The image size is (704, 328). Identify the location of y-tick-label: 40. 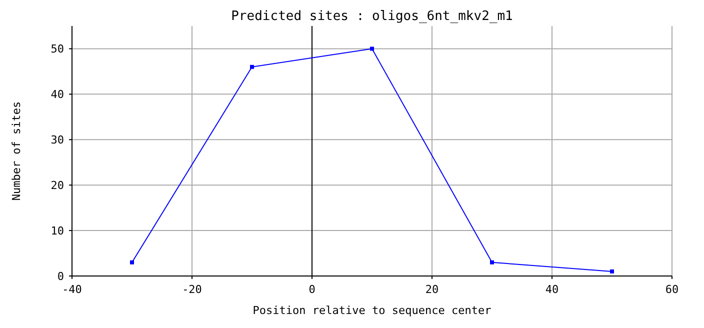
(57, 95).